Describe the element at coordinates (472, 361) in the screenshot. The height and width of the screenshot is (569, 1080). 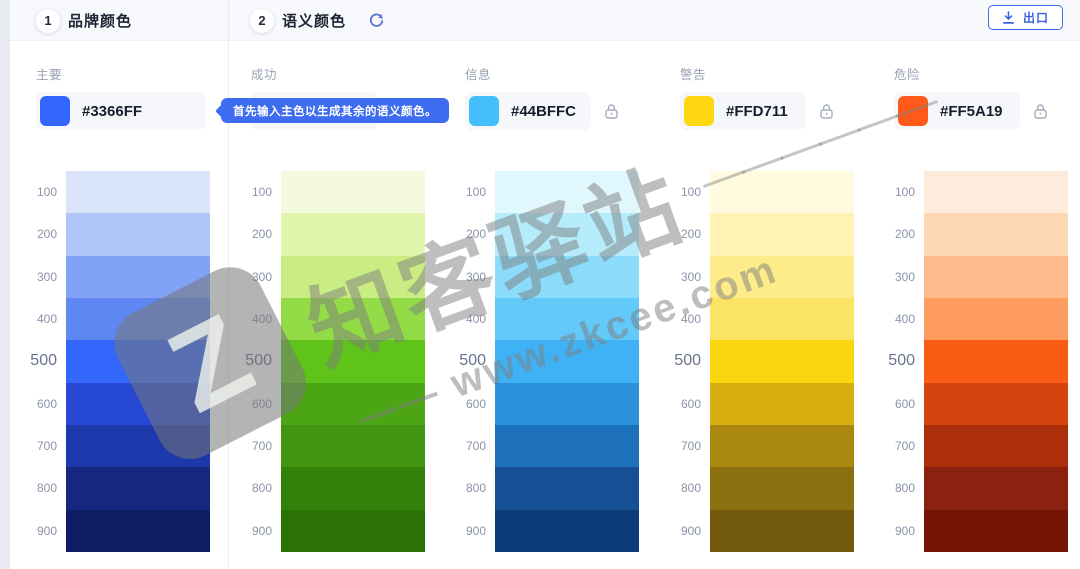
I see `scale-level-label: 500` at that location.